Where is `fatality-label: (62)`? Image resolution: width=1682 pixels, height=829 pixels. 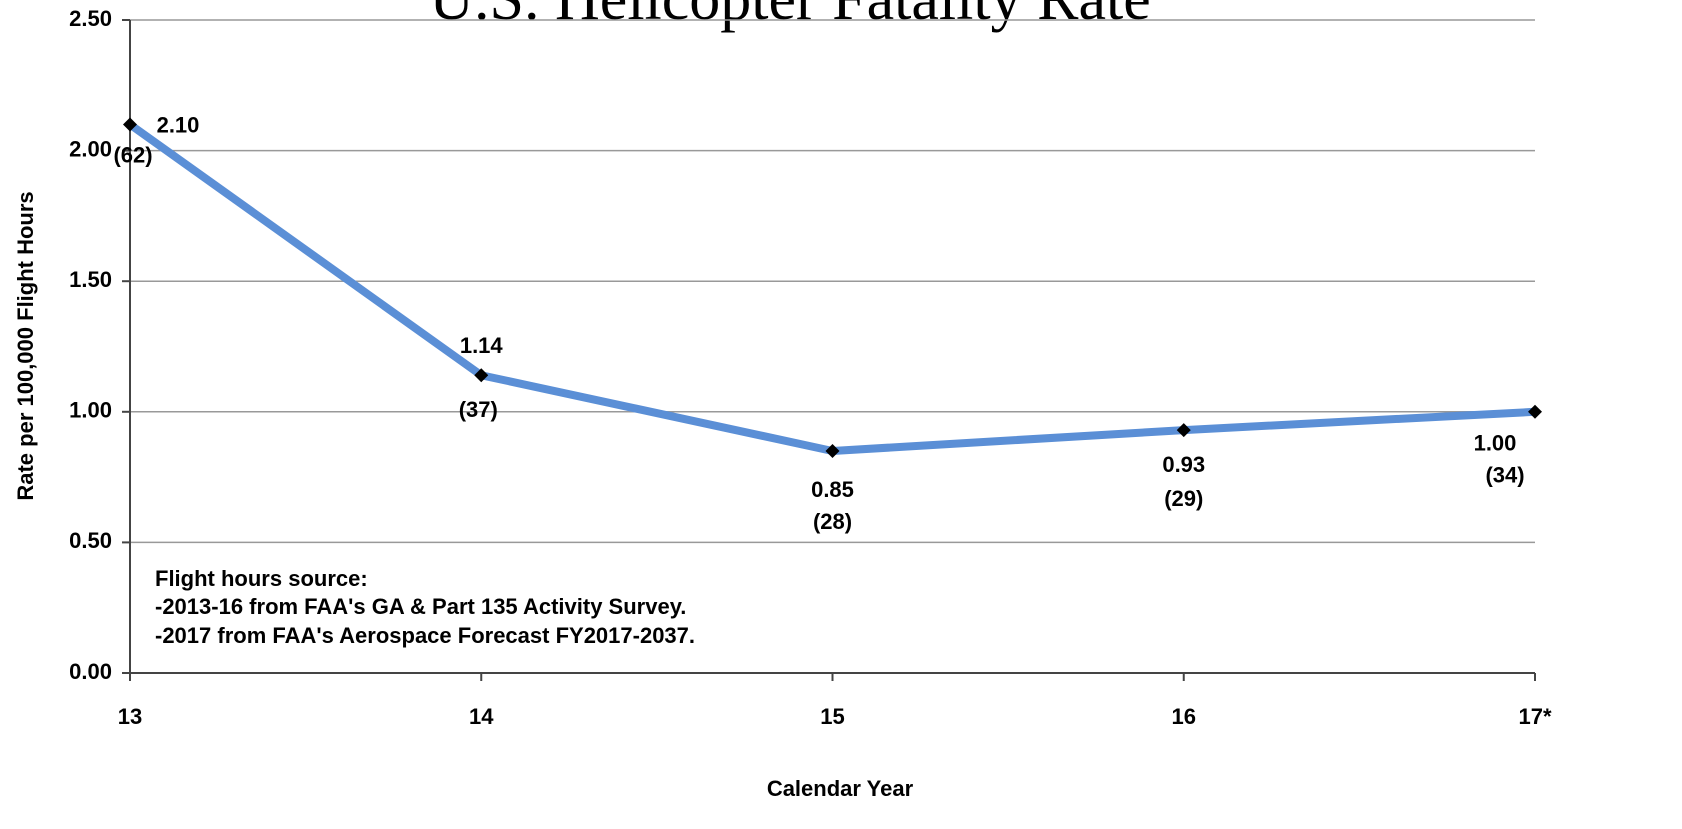 fatality-label: (62) is located at coordinates (132, 154).